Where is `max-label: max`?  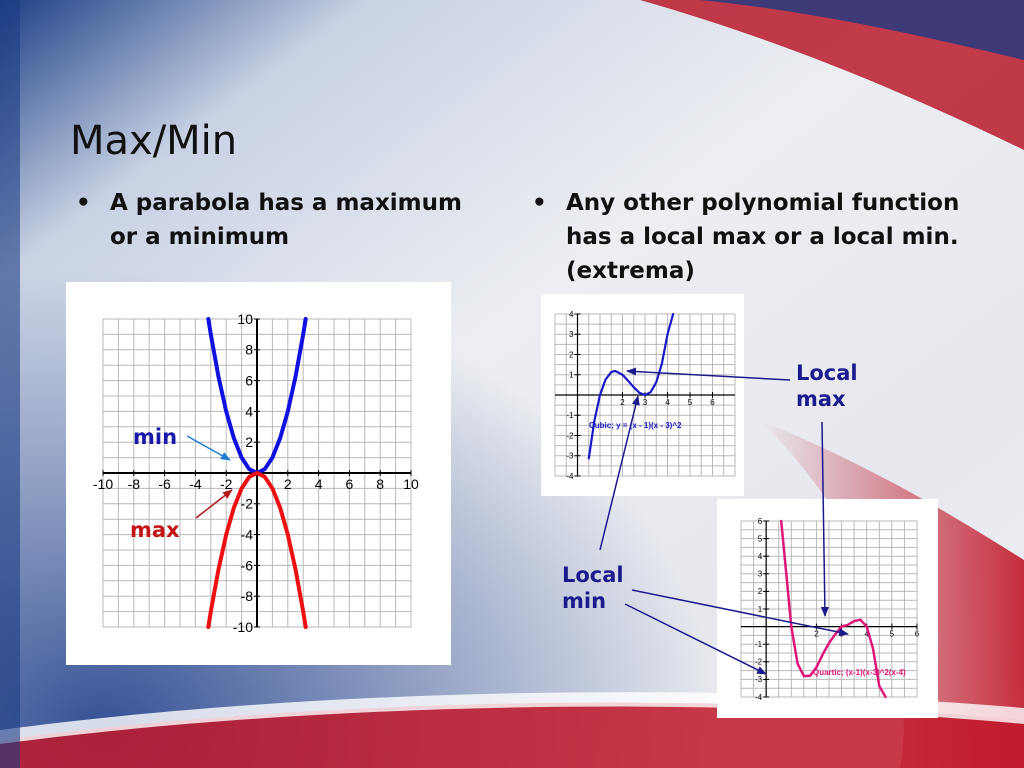
max-label: max is located at coordinates (155, 530).